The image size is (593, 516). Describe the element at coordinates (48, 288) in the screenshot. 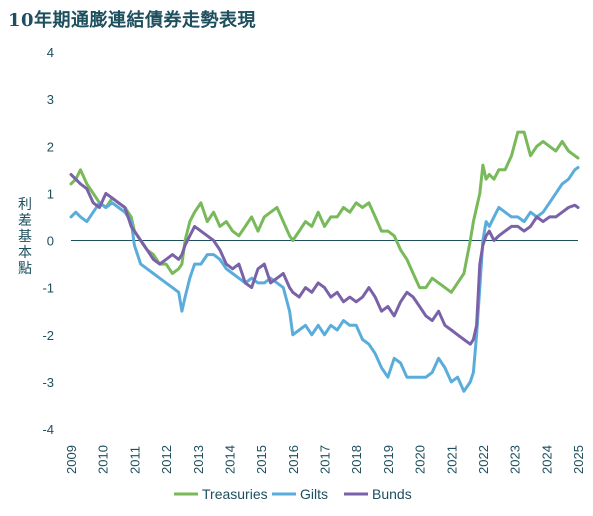

I see `y-tick-label: -1` at that location.